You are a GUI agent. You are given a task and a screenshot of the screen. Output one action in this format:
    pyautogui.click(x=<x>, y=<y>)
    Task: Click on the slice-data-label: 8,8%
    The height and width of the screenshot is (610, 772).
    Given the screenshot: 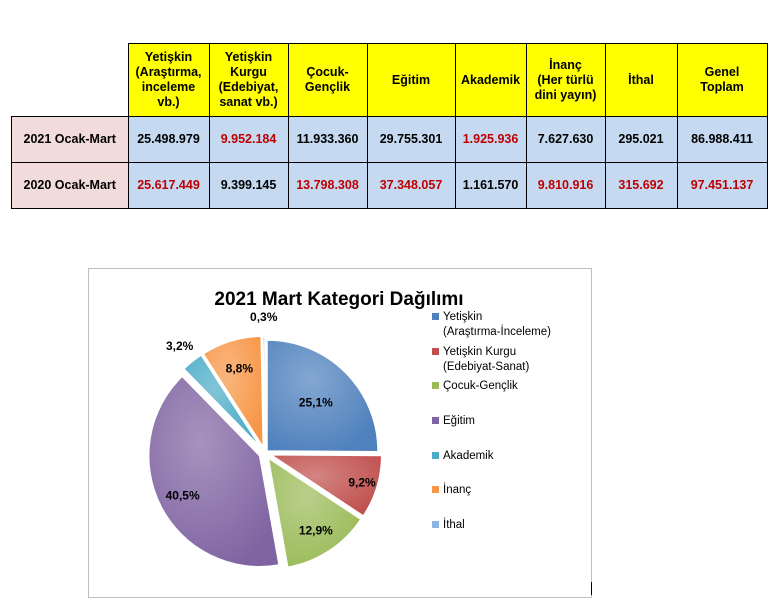 What is the action you would take?
    pyautogui.click(x=240, y=369)
    